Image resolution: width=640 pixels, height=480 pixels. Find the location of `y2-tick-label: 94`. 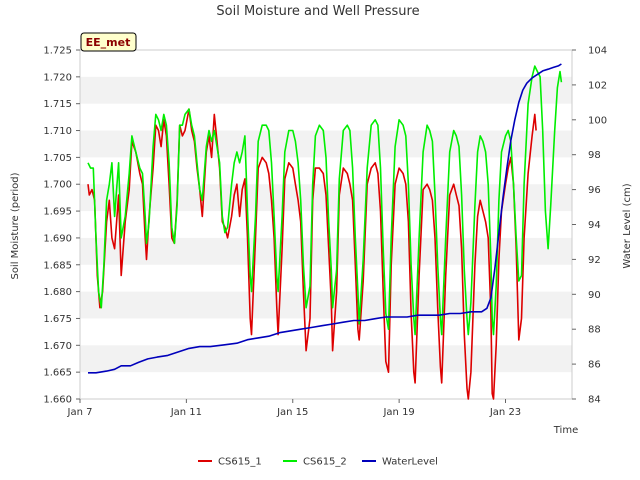

y2-tick-label: 94 is located at coordinates (594, 225).